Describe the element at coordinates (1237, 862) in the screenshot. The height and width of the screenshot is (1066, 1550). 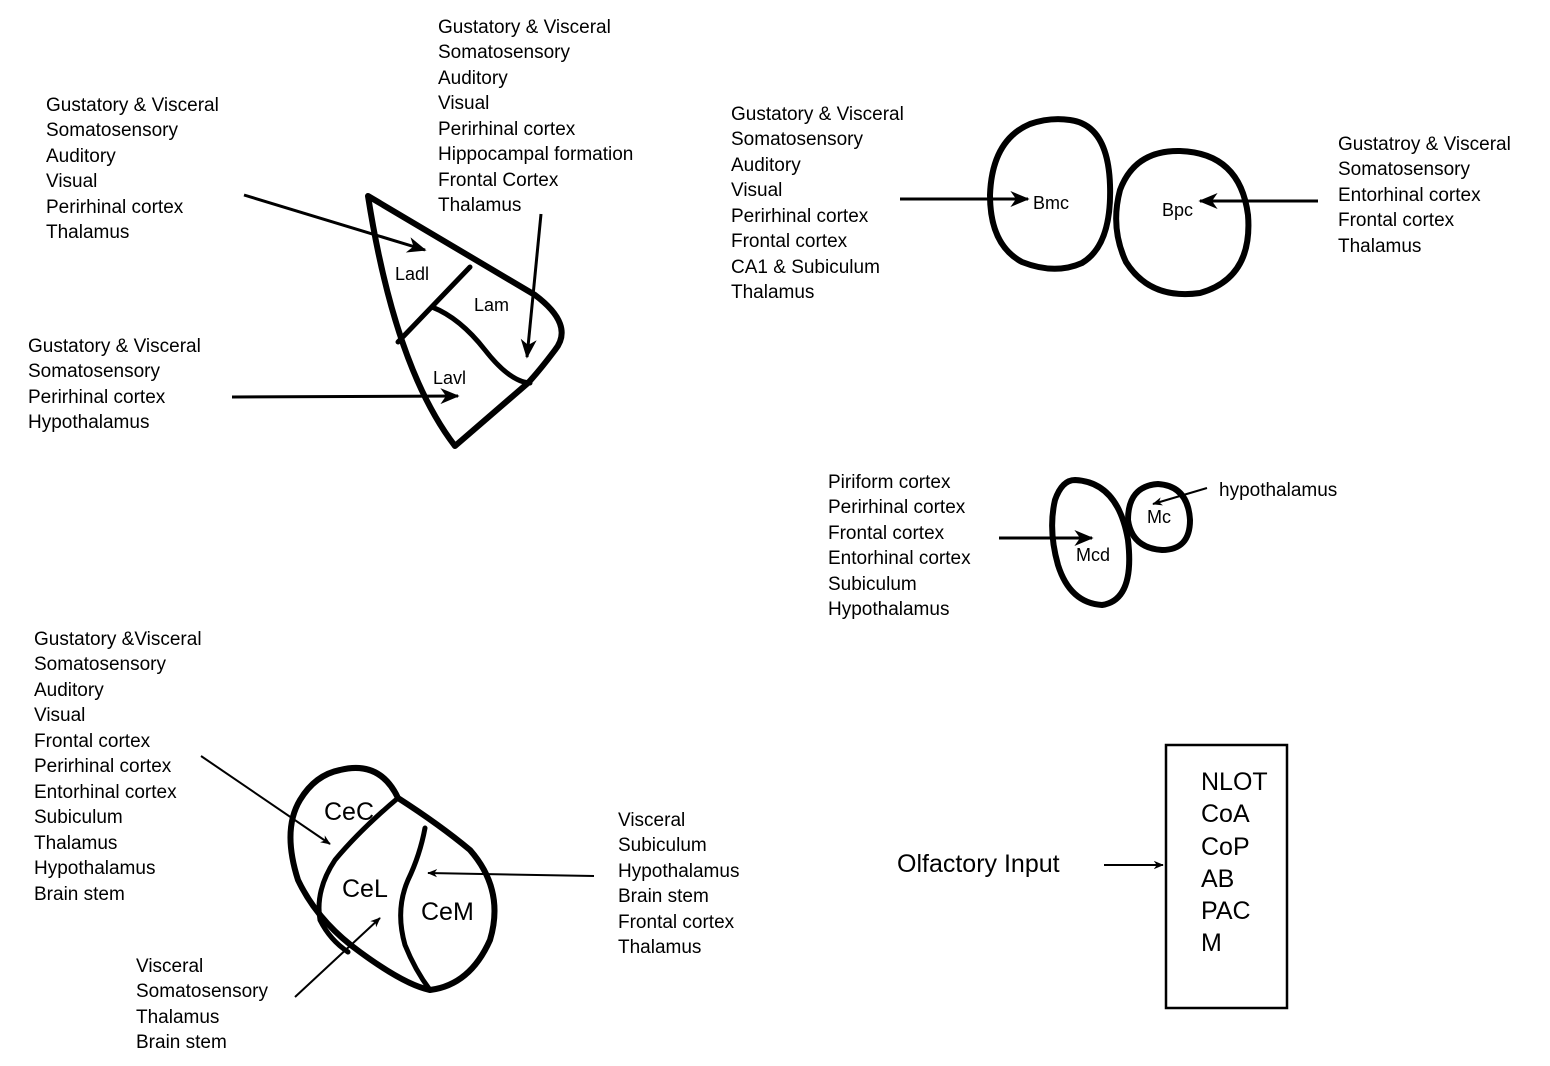
I see `olfactory-targets-list: NLOT CoA CoP AB PAC M` at that location.